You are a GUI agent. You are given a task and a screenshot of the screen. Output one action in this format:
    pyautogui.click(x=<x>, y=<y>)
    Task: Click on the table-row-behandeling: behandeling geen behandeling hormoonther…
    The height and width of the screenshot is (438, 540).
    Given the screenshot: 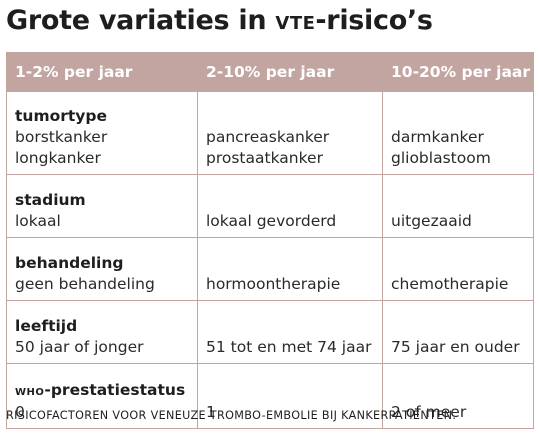 What is the action you would take?
    pyautogui.click(x=270, y=269)
    